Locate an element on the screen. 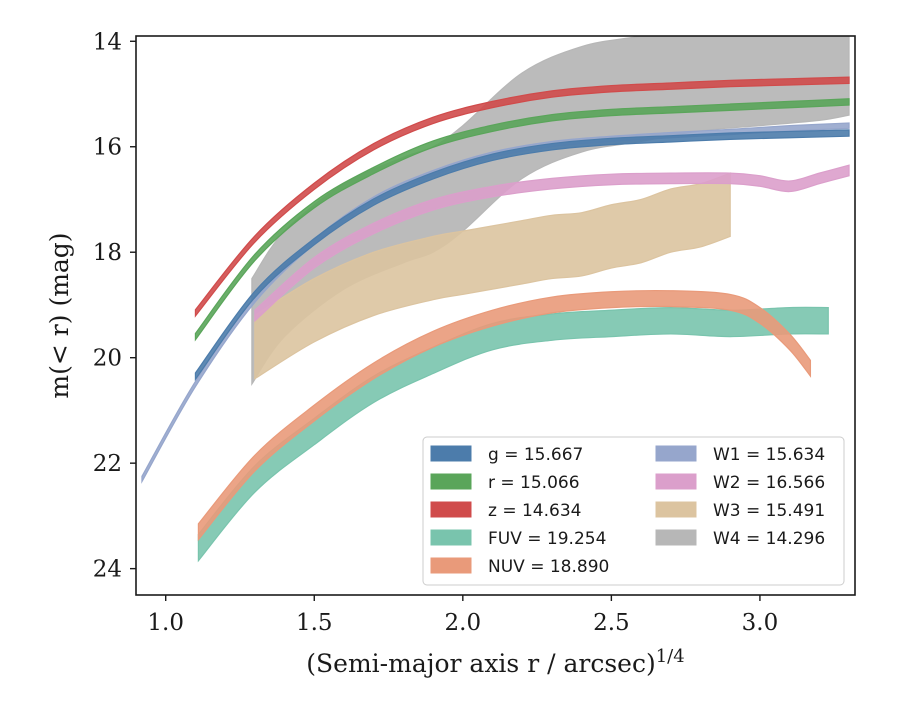  legend-label-r: r = 15.066 is located at coordinates (534, 483).